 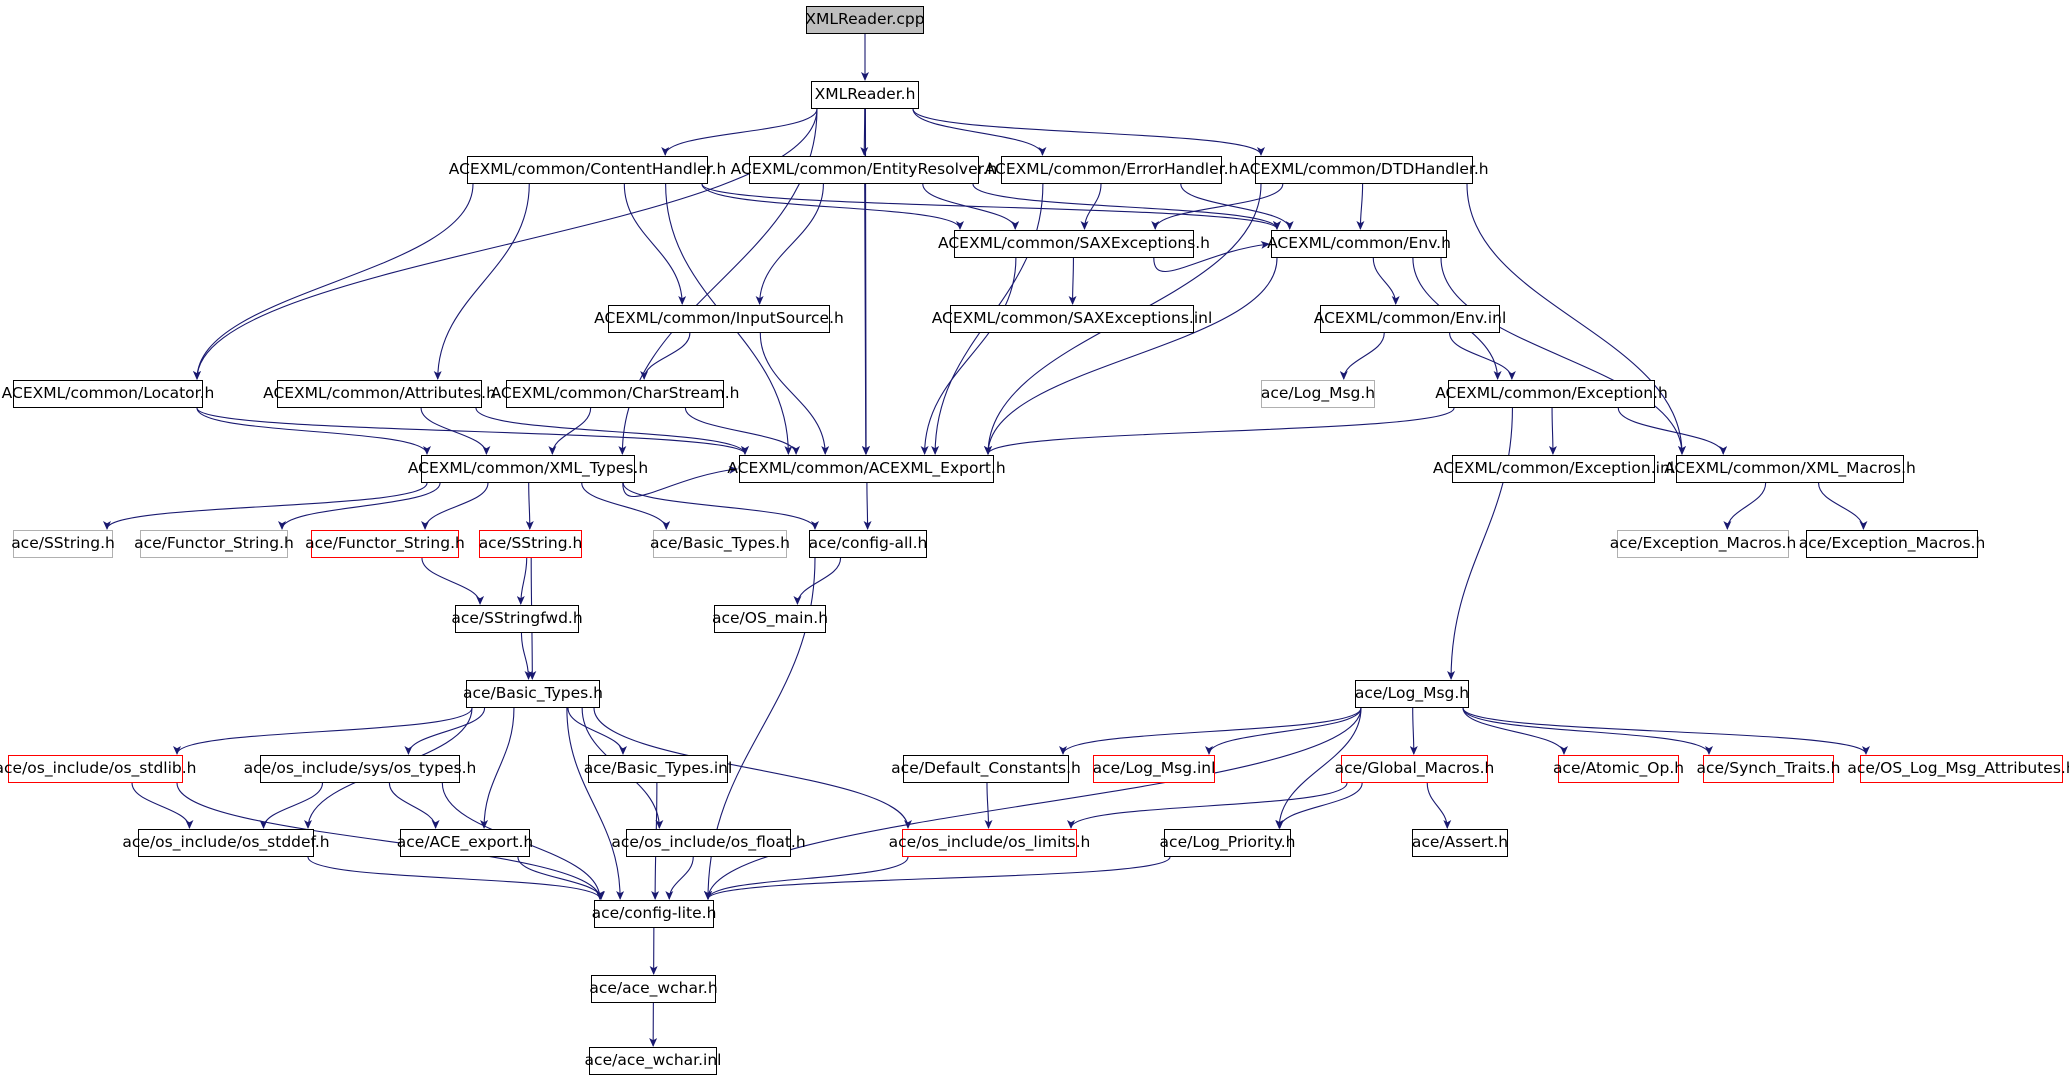 I want to click on graph-node: ACEXML/common/SAXExceptions.h, so click(x=1074, y=244).